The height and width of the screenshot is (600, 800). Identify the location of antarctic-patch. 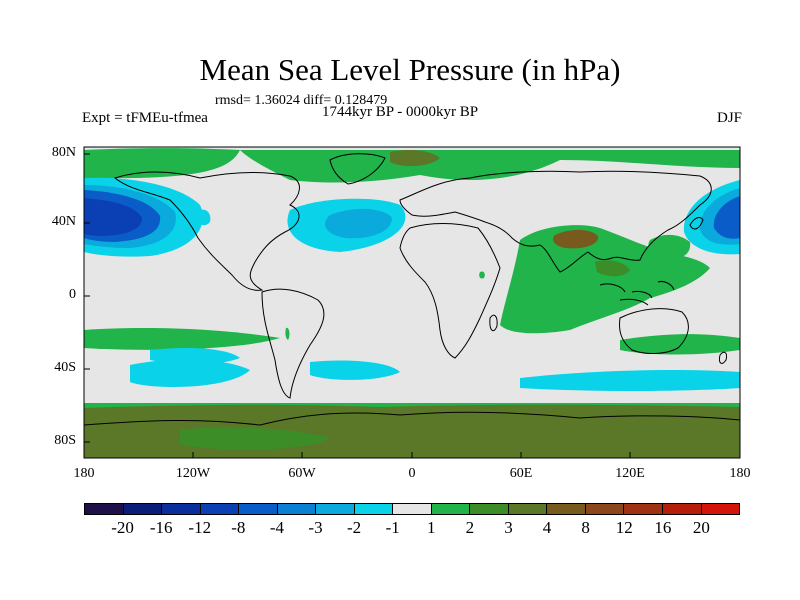
(255, 438).